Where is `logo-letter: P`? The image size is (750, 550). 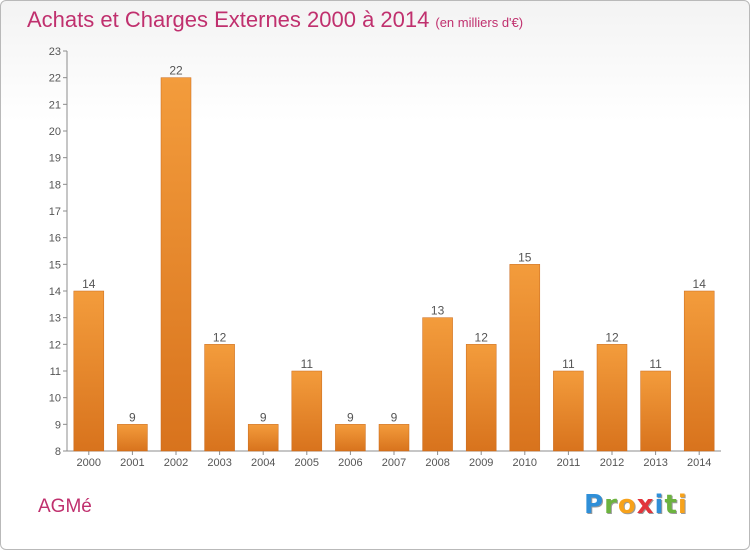 logo-letter: P is located at coordinates (594, 505).